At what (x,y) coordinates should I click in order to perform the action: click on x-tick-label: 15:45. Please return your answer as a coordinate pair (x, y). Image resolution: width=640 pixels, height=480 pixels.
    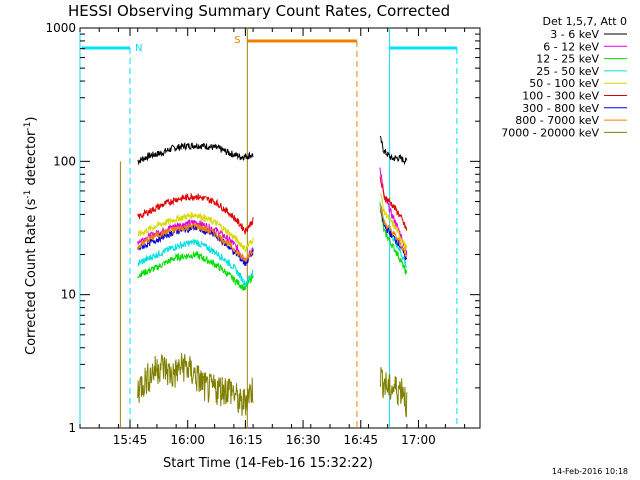
    Looking at the image, I should click on (130, 440).